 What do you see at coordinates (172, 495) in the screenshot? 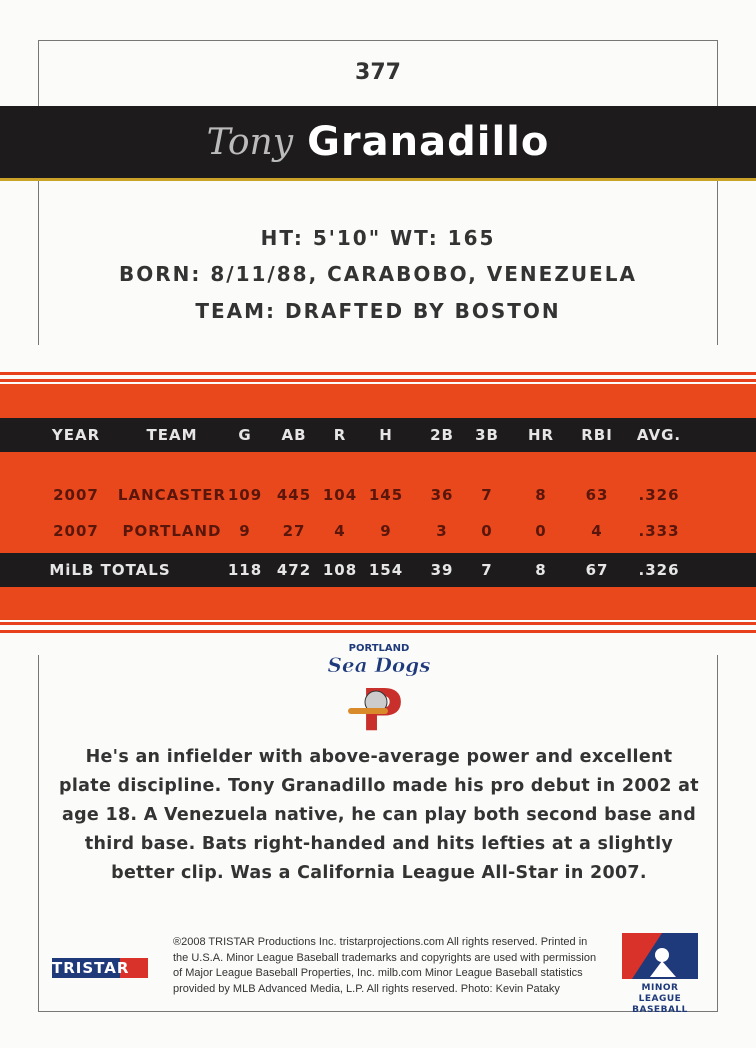
I see `stat-cell: LANCASTER` at bounding box center [172, 495].